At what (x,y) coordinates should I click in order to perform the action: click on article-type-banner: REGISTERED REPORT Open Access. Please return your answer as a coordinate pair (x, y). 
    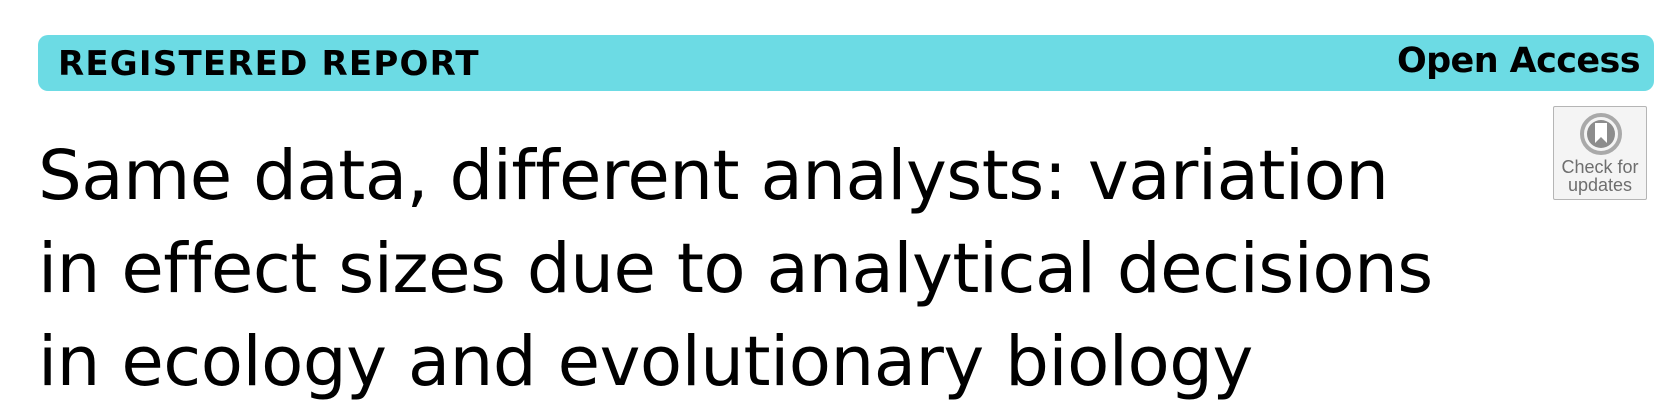
    Looking at the image, I should click on (846, 63).